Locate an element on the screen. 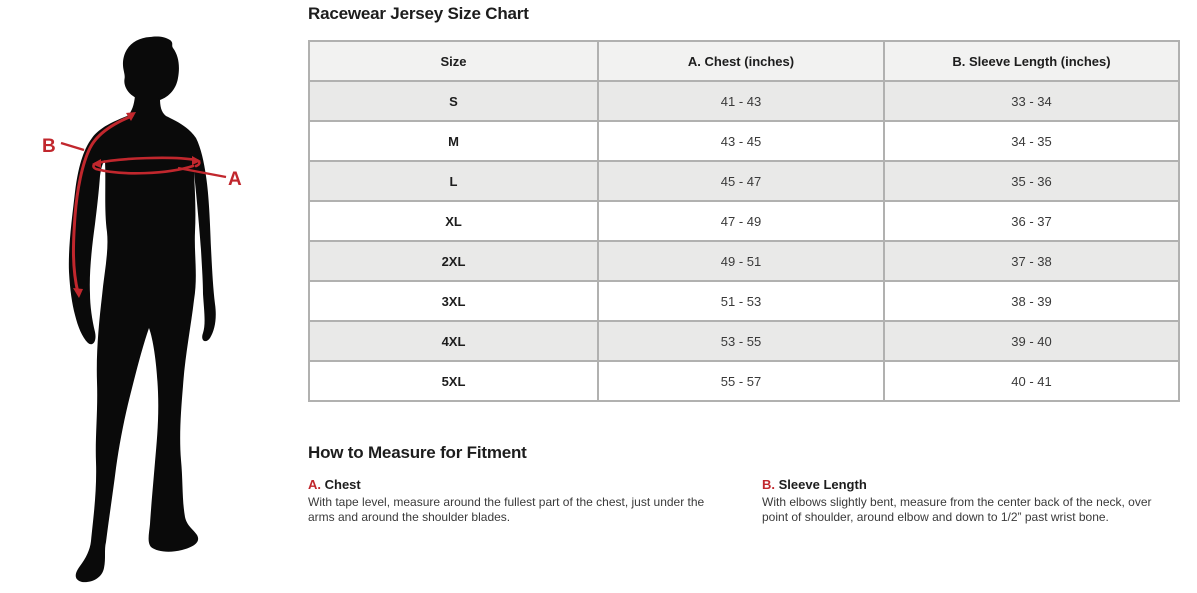 This screenshot has height=593, width=1197. size-cell: 5XL is located at coordinates (453, 381).